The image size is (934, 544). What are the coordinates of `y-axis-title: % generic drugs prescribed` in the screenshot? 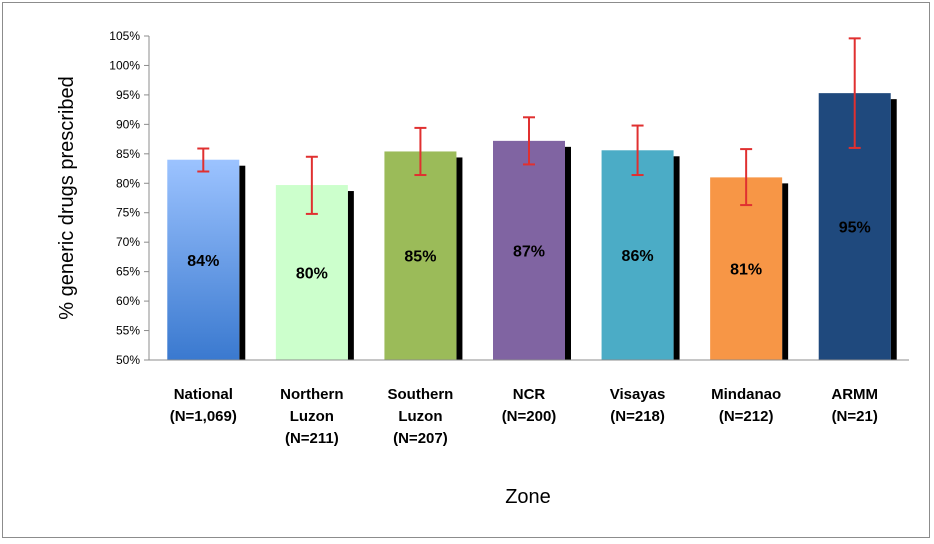 It's located at (67, 197).